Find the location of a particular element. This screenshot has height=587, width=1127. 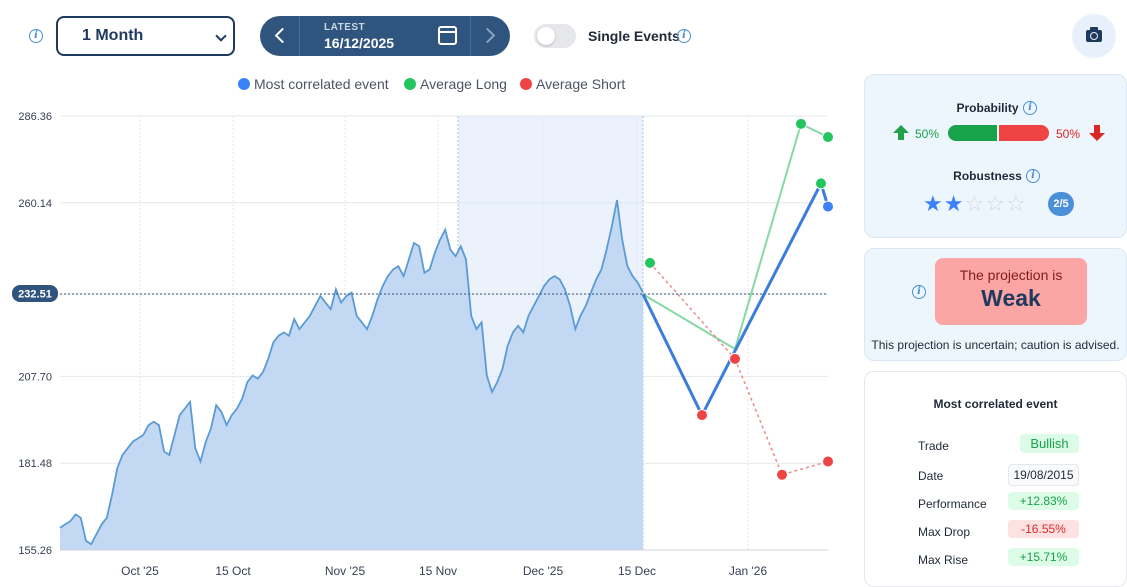

x-tick-label: 15 Nov is located at coordinates (438, 571).